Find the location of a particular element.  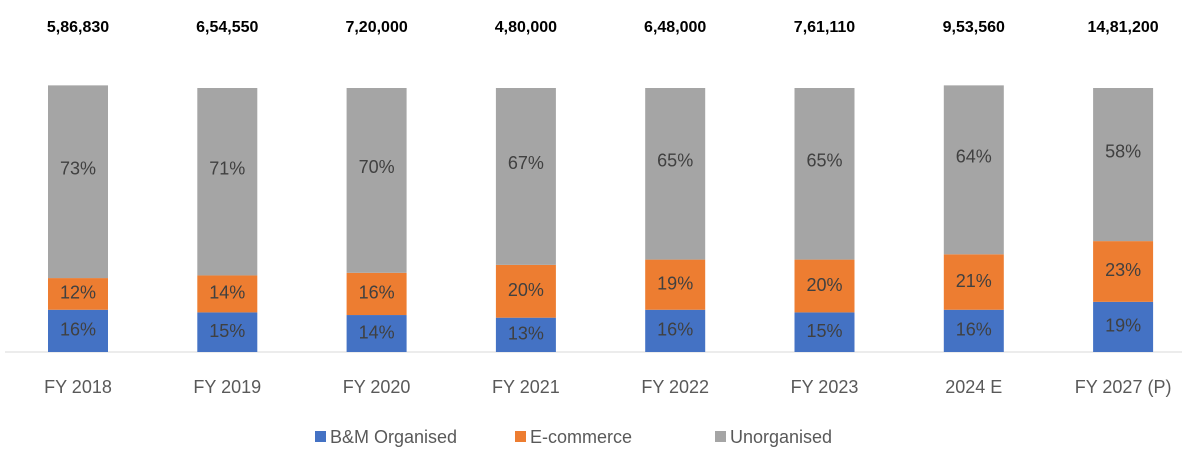

data-label: 70% is located at coordinates (377, 167).